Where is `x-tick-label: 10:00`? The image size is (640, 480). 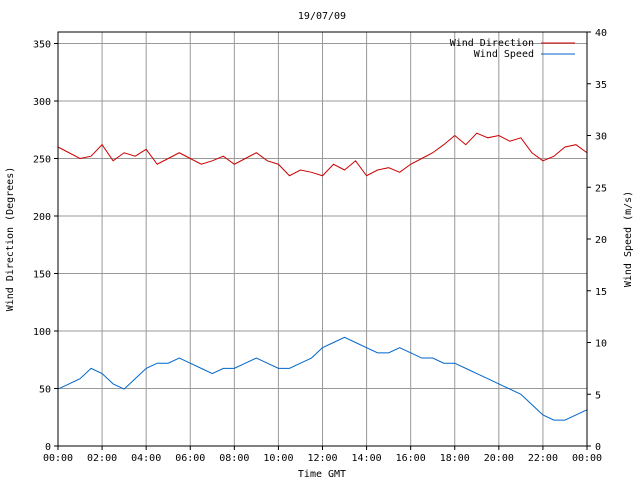 x-tick-label: 10:00 is located at coordinates (278, 458).